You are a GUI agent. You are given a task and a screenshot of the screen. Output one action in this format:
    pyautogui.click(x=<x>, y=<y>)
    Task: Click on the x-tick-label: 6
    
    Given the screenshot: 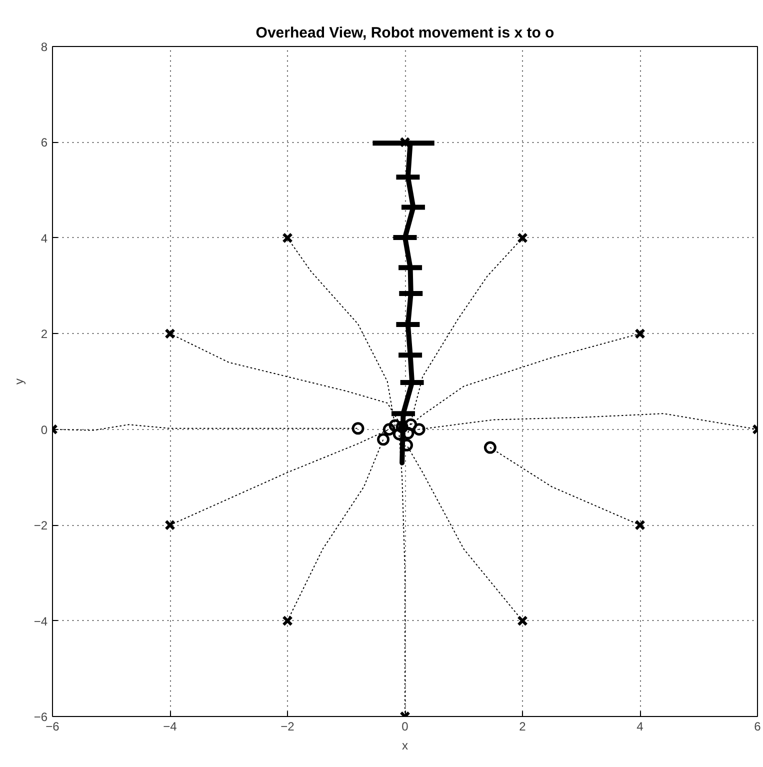 What is the action you would take?
    pyautogui.click(x=758, y=727)
    